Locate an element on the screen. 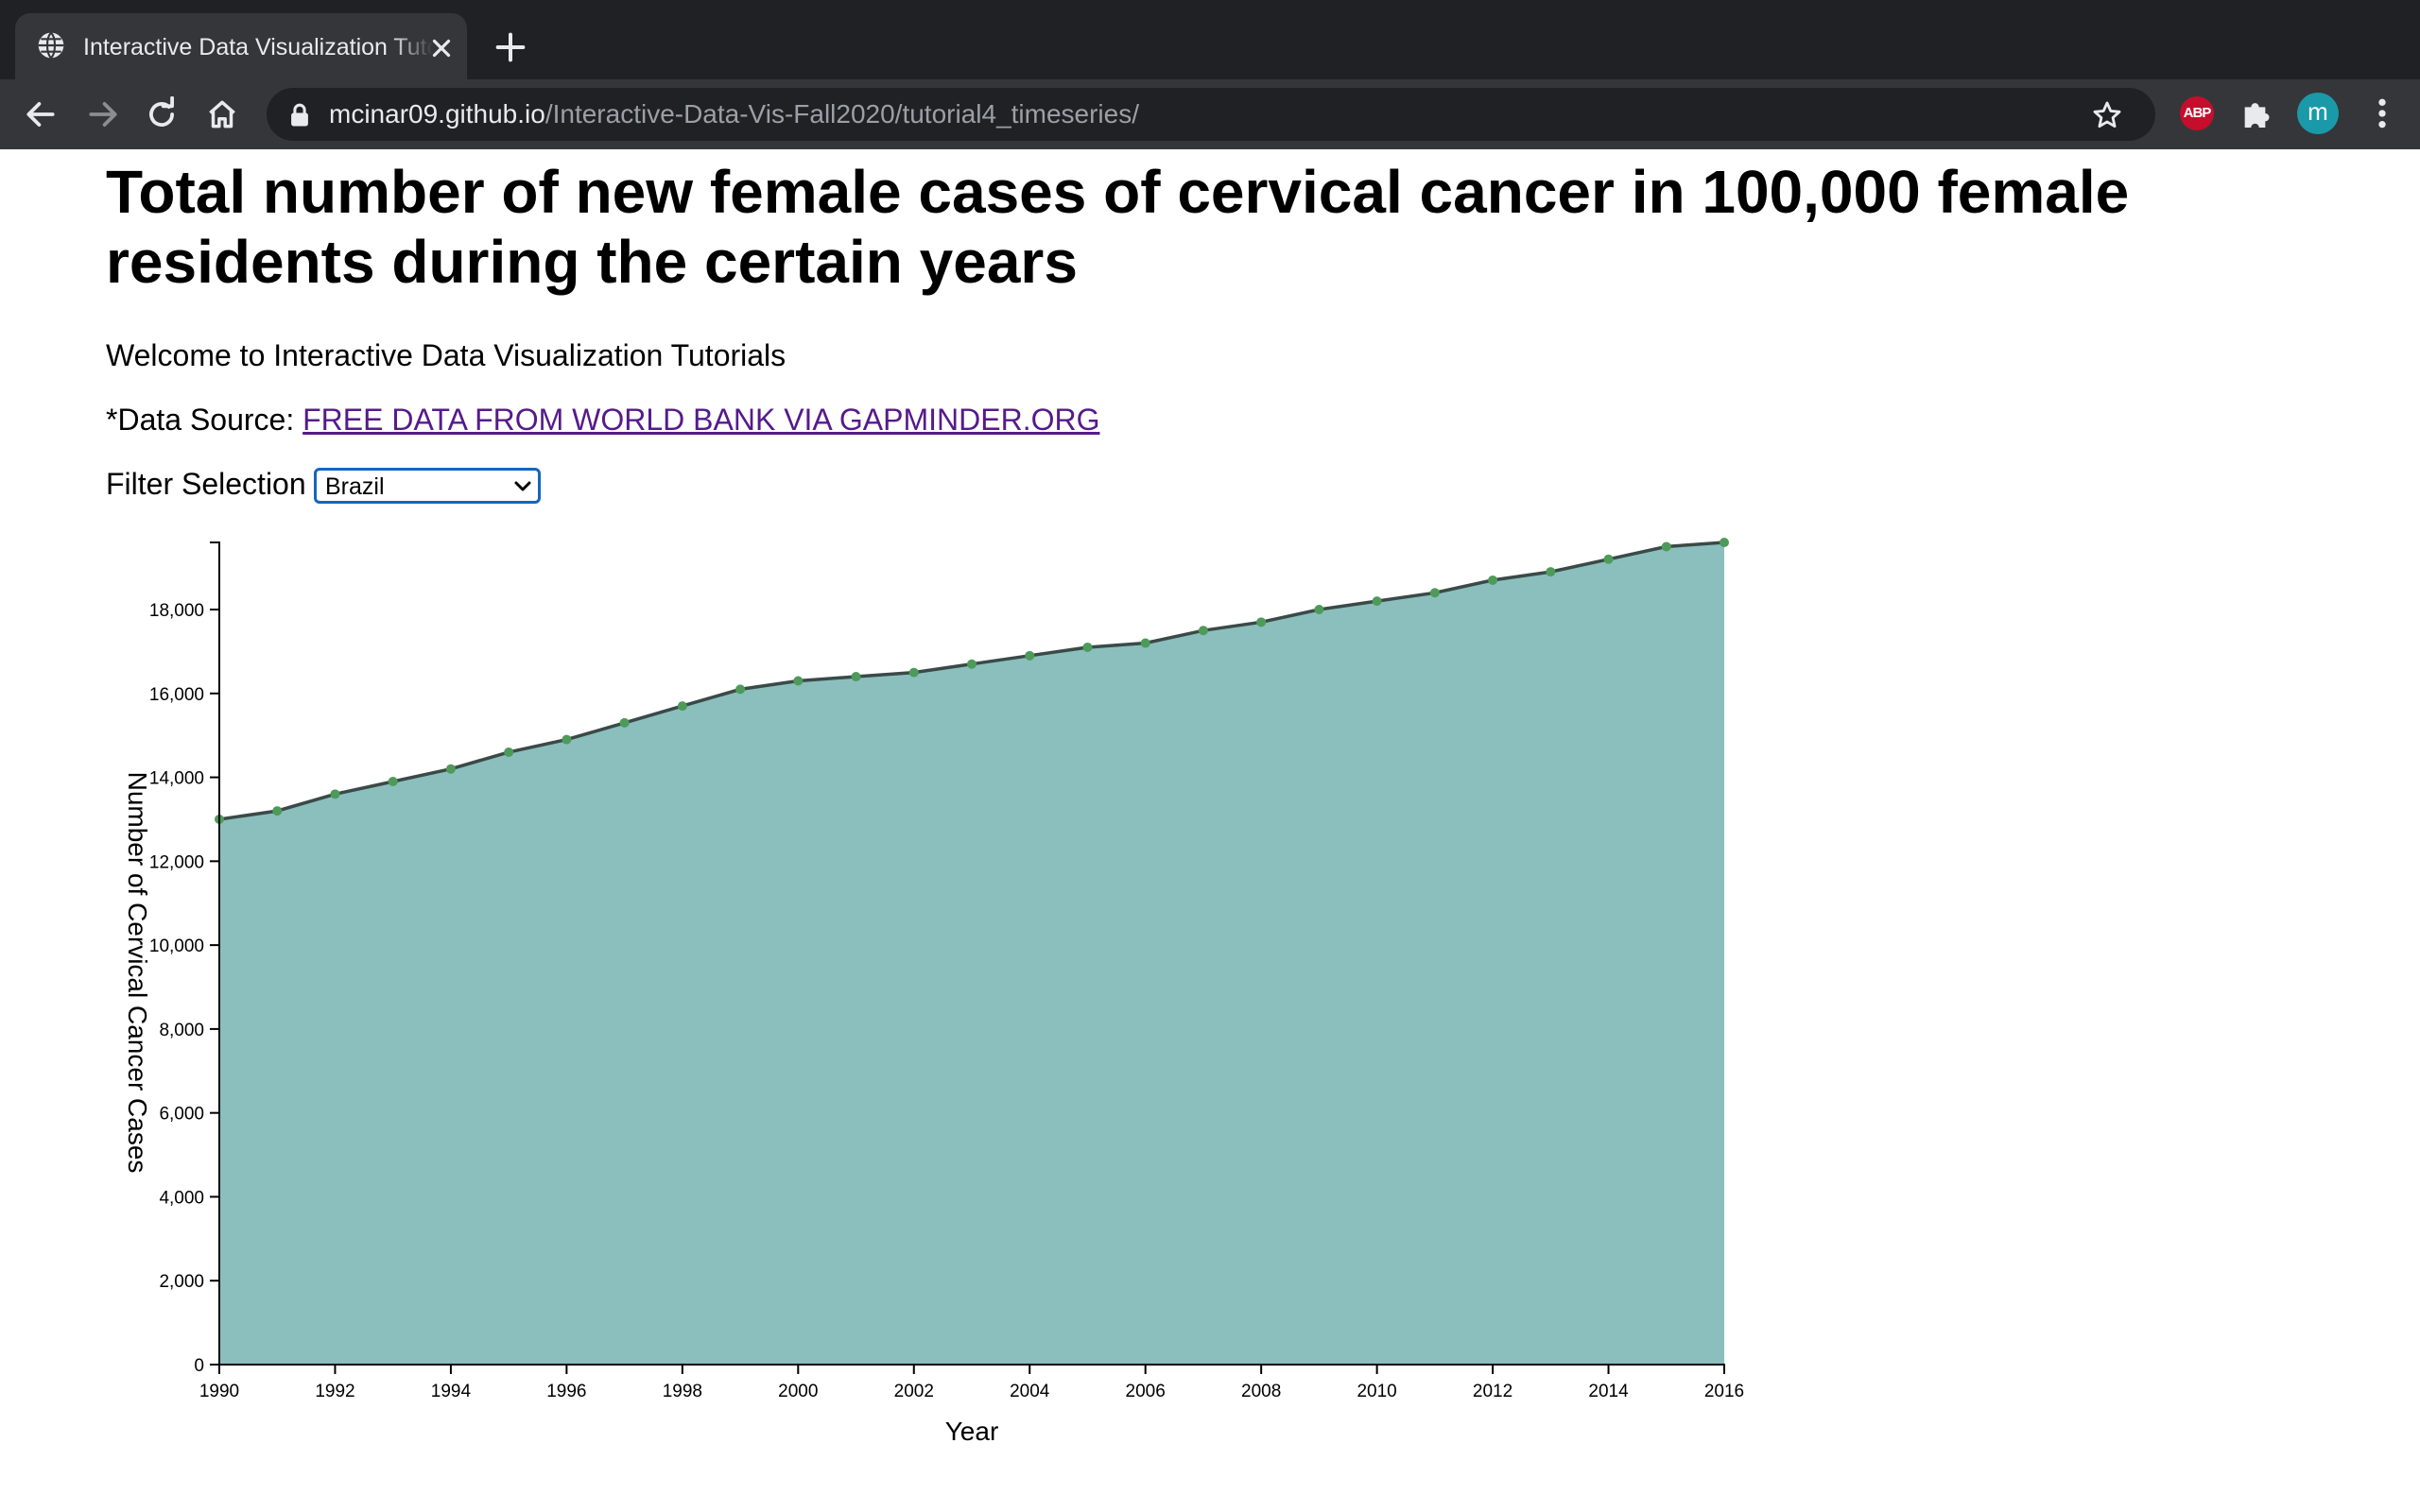 The width and height of the screenshot is (2420, 1512). forward-arrow-icon is located at coordinates (103, 114).